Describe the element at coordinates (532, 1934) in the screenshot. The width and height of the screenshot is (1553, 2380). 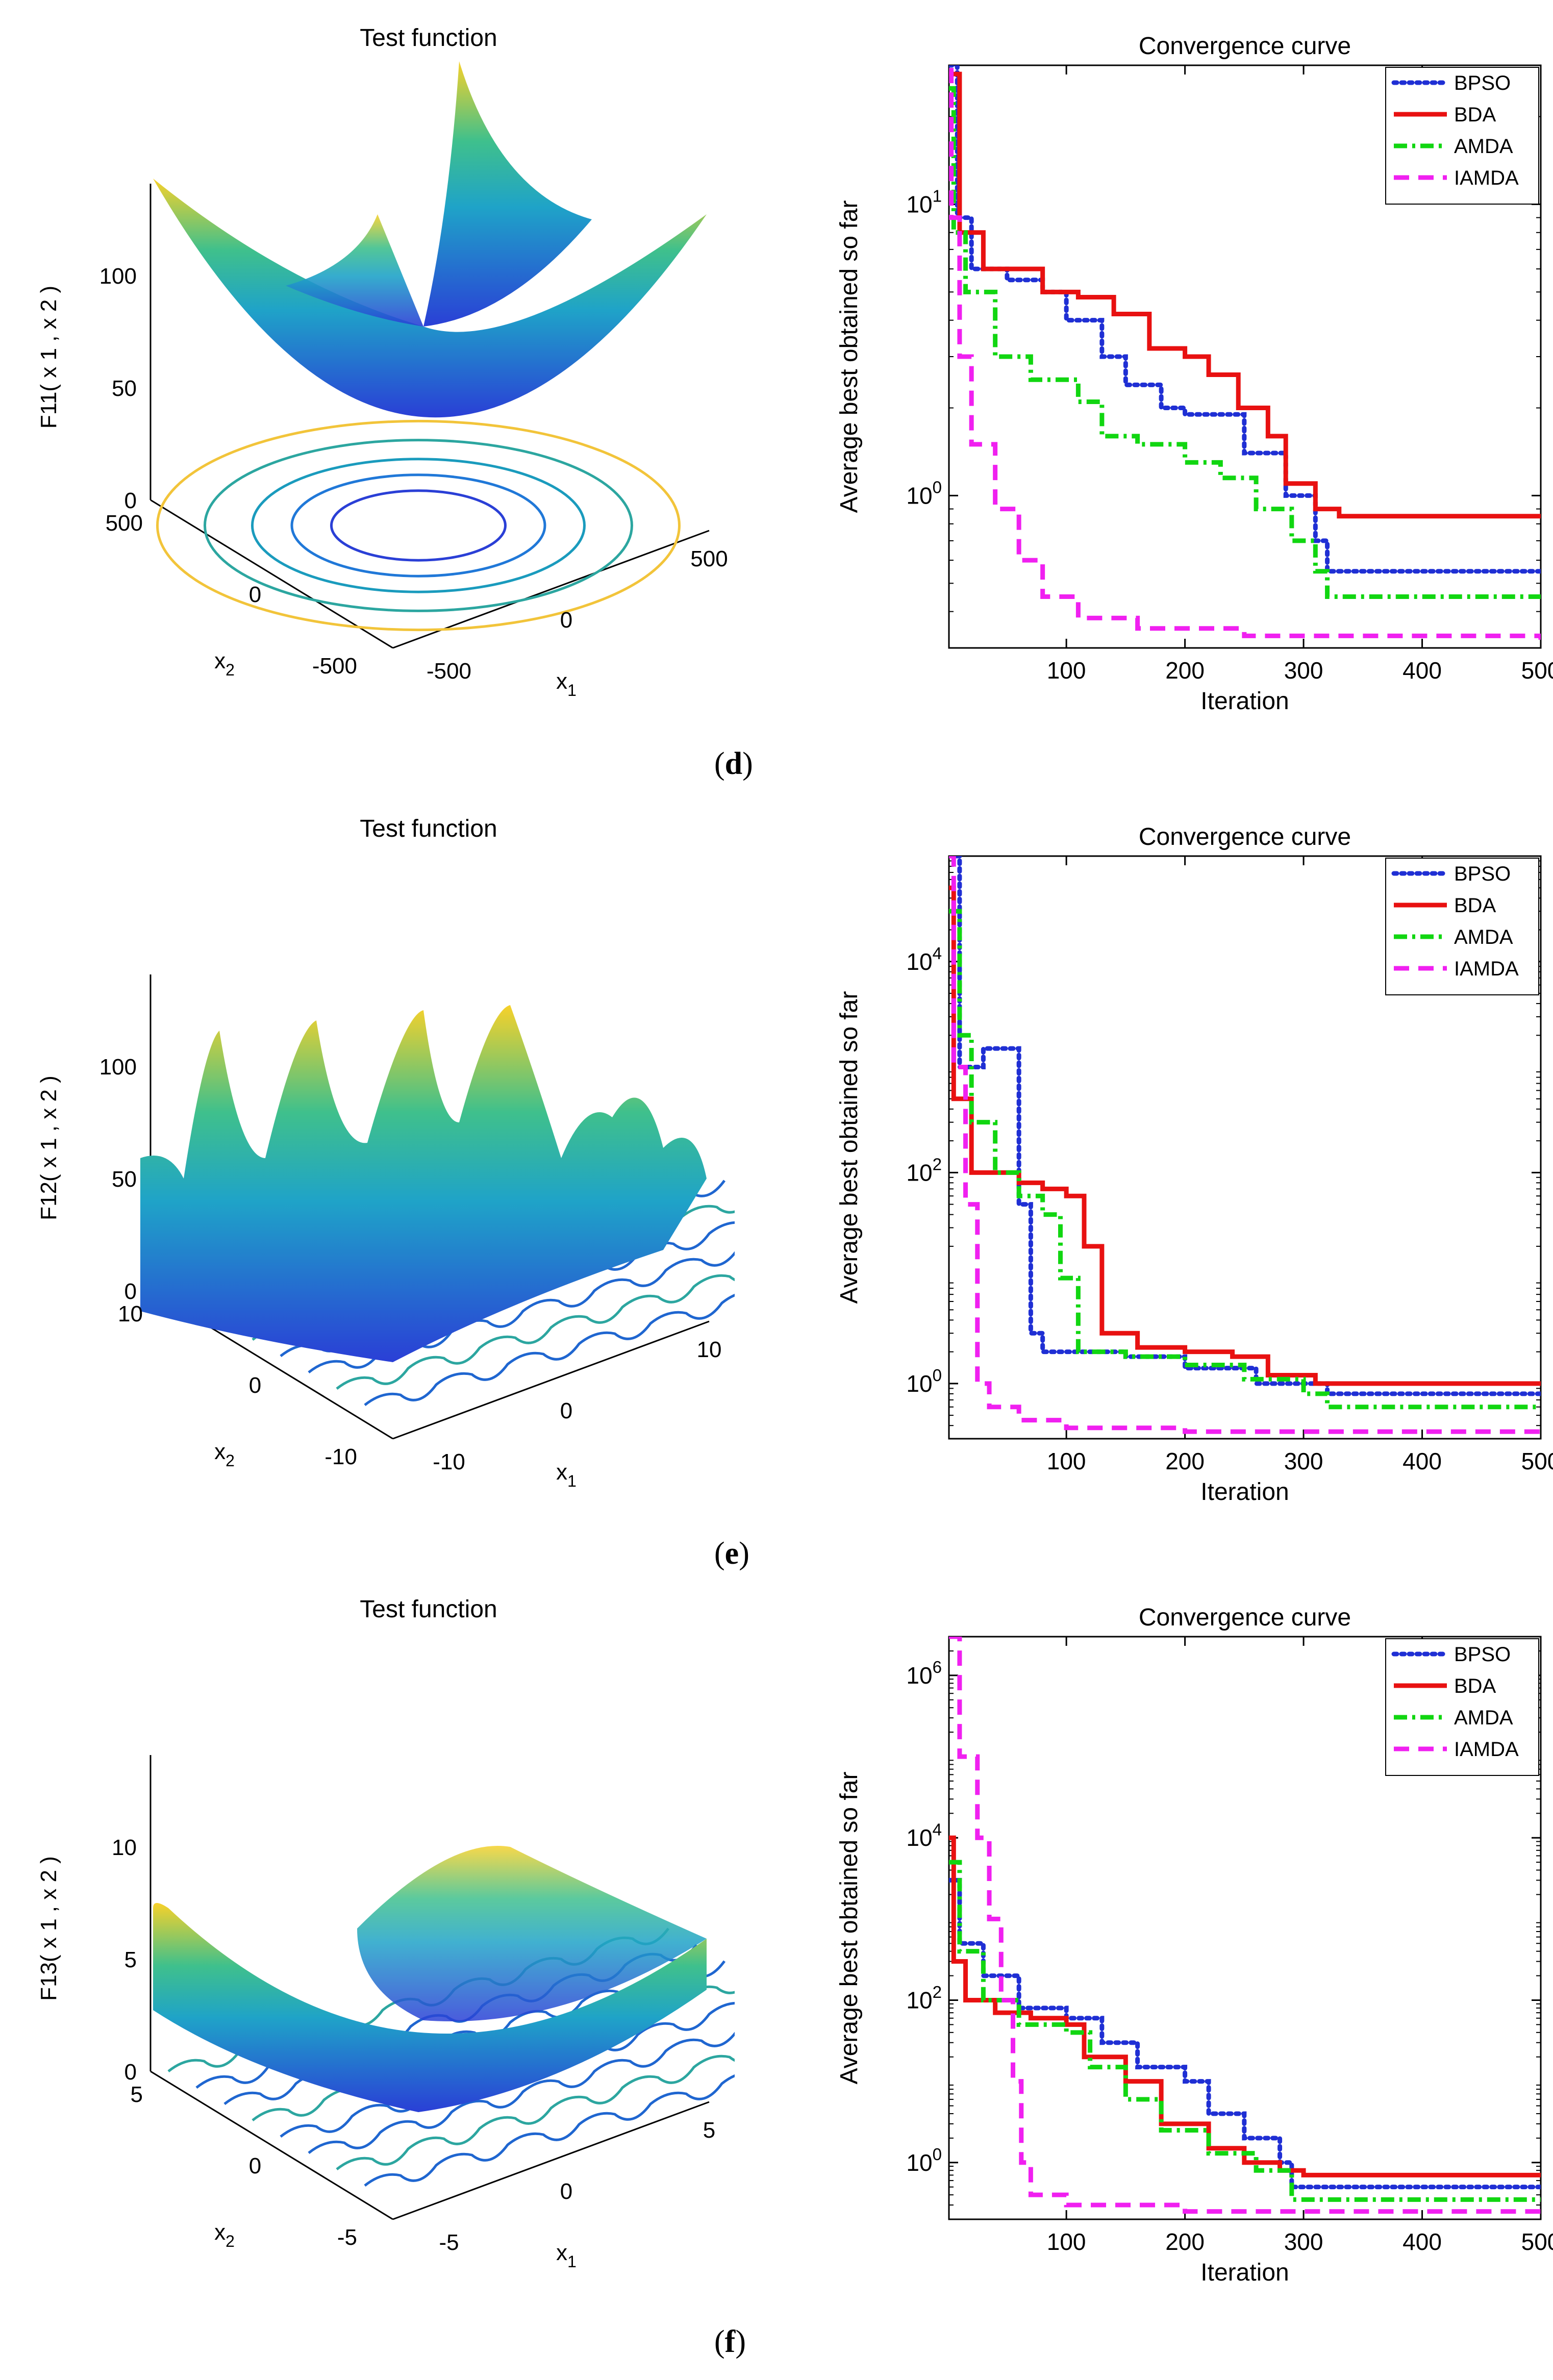
I see `surface-back` at that location.